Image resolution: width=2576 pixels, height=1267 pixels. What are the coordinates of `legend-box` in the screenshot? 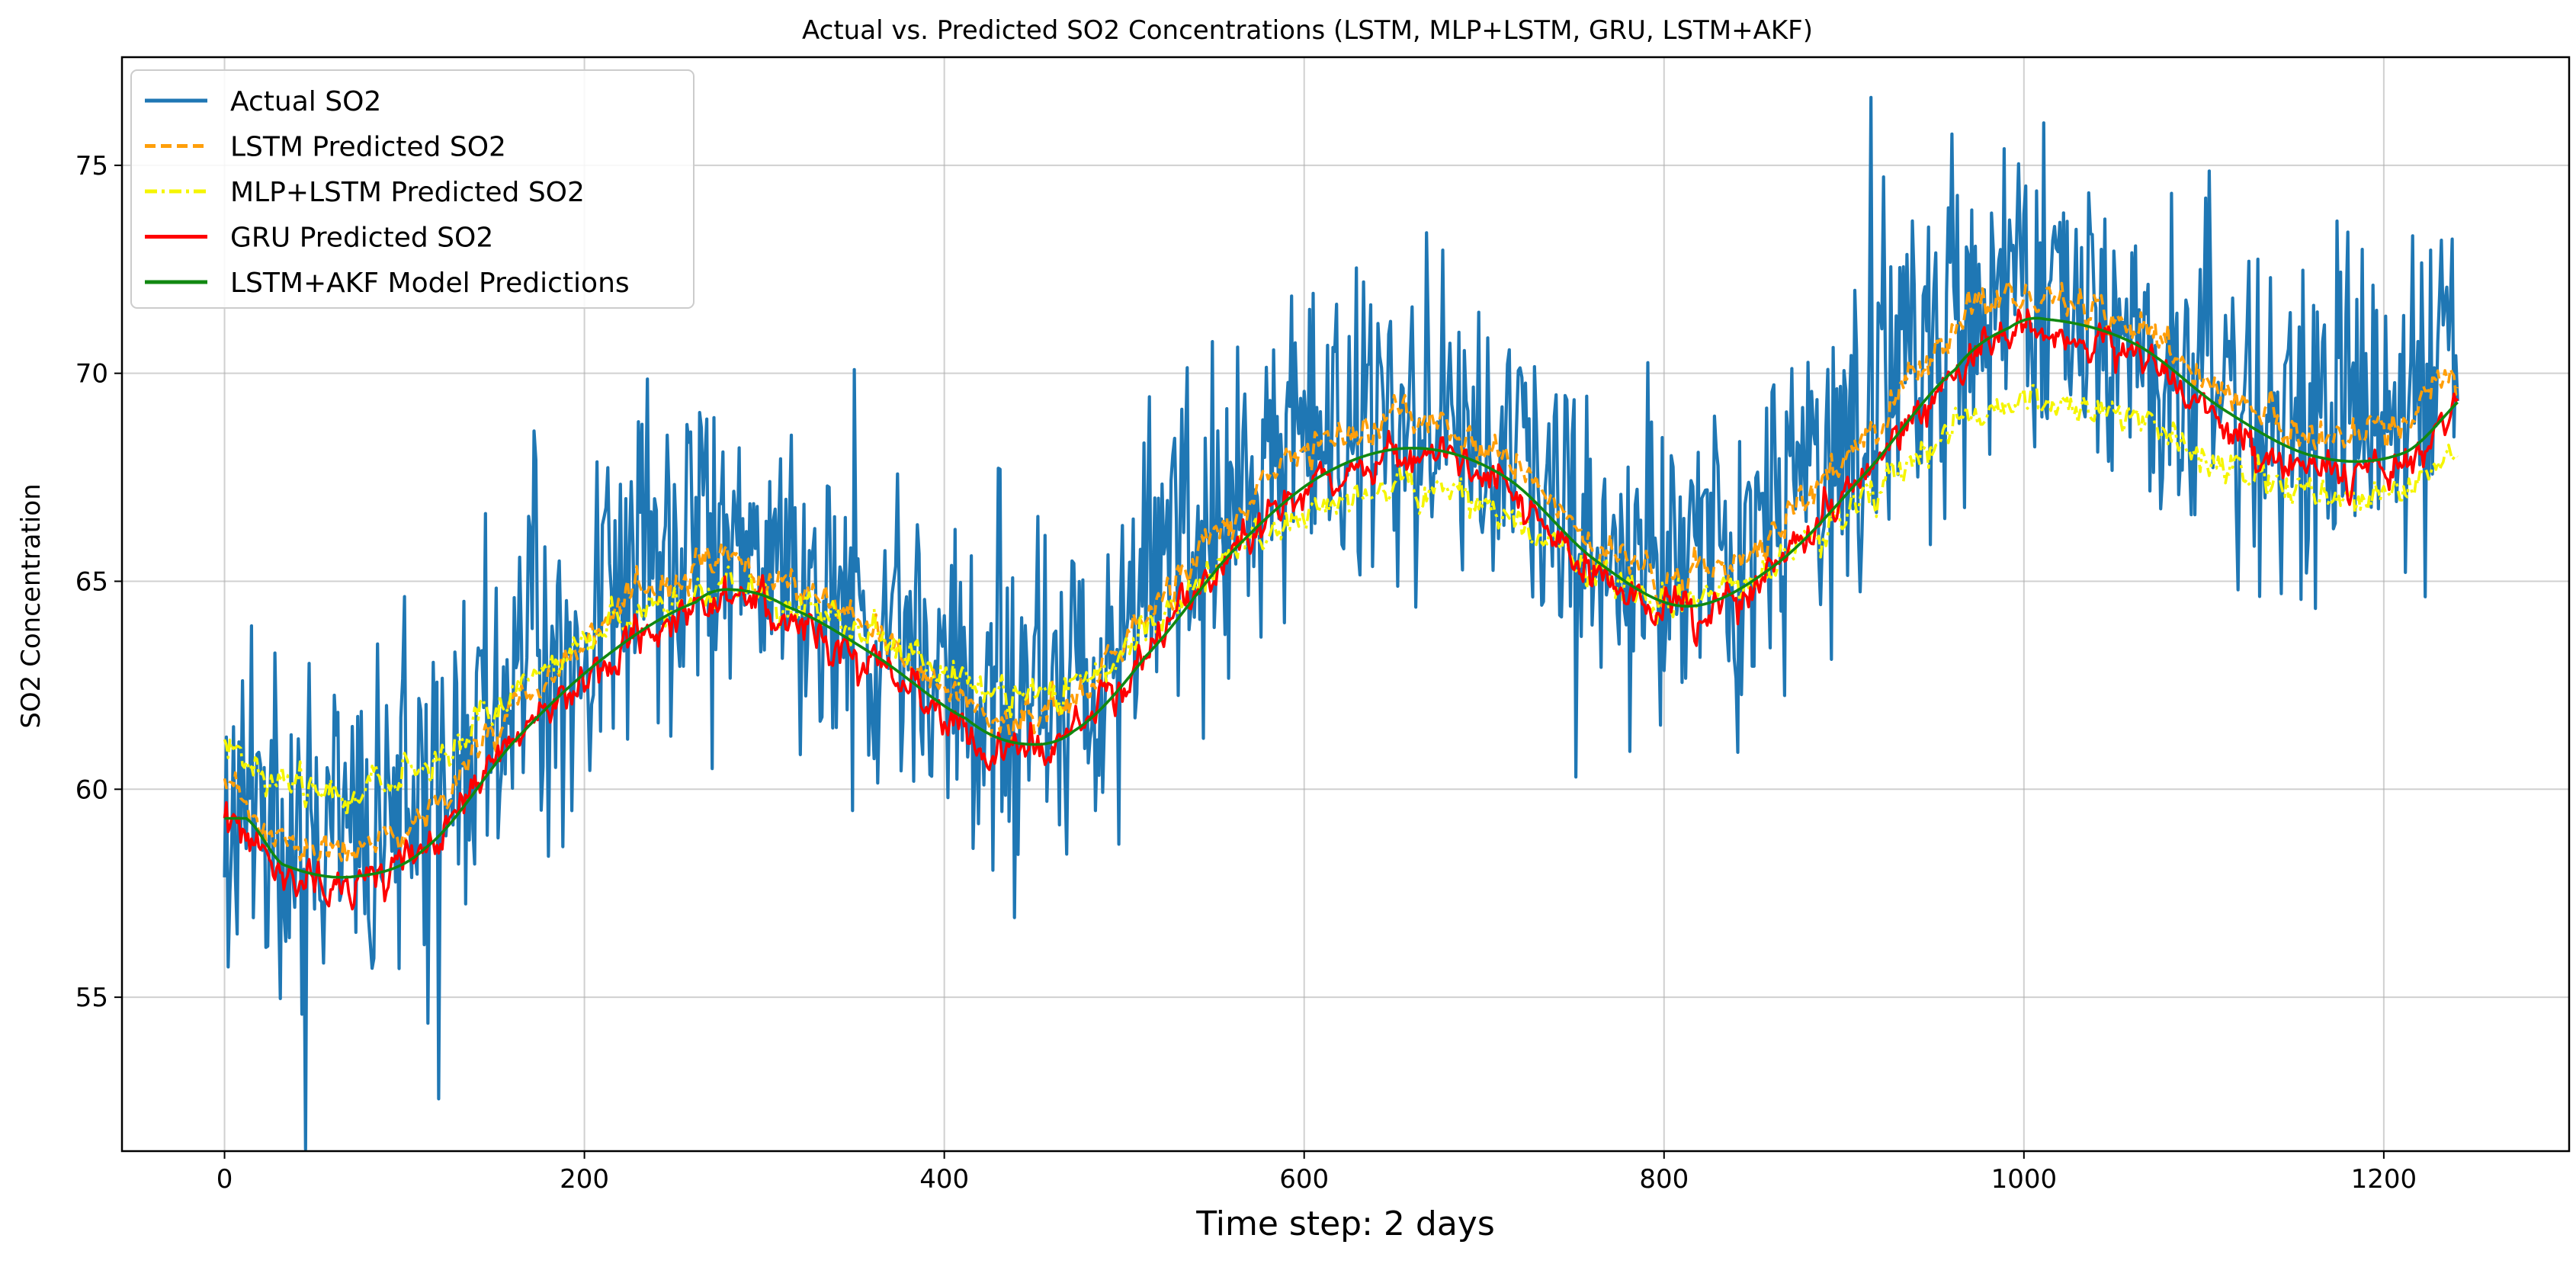 It's located at (412, 189).